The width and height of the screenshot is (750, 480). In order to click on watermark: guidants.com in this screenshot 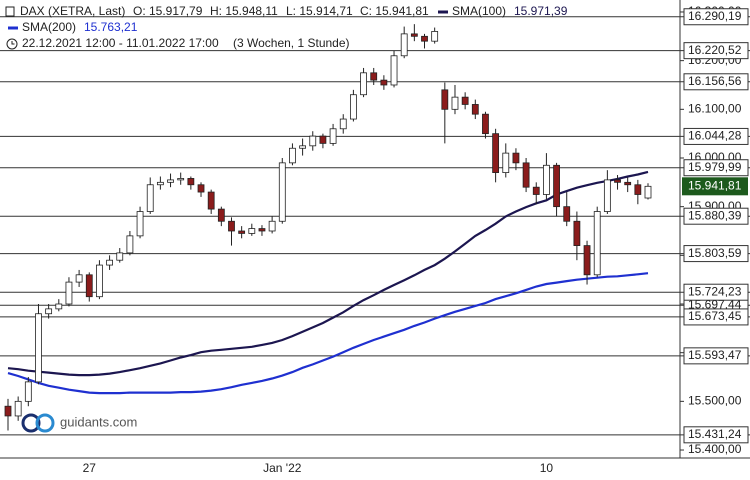, I will do `click(79, 423)`.